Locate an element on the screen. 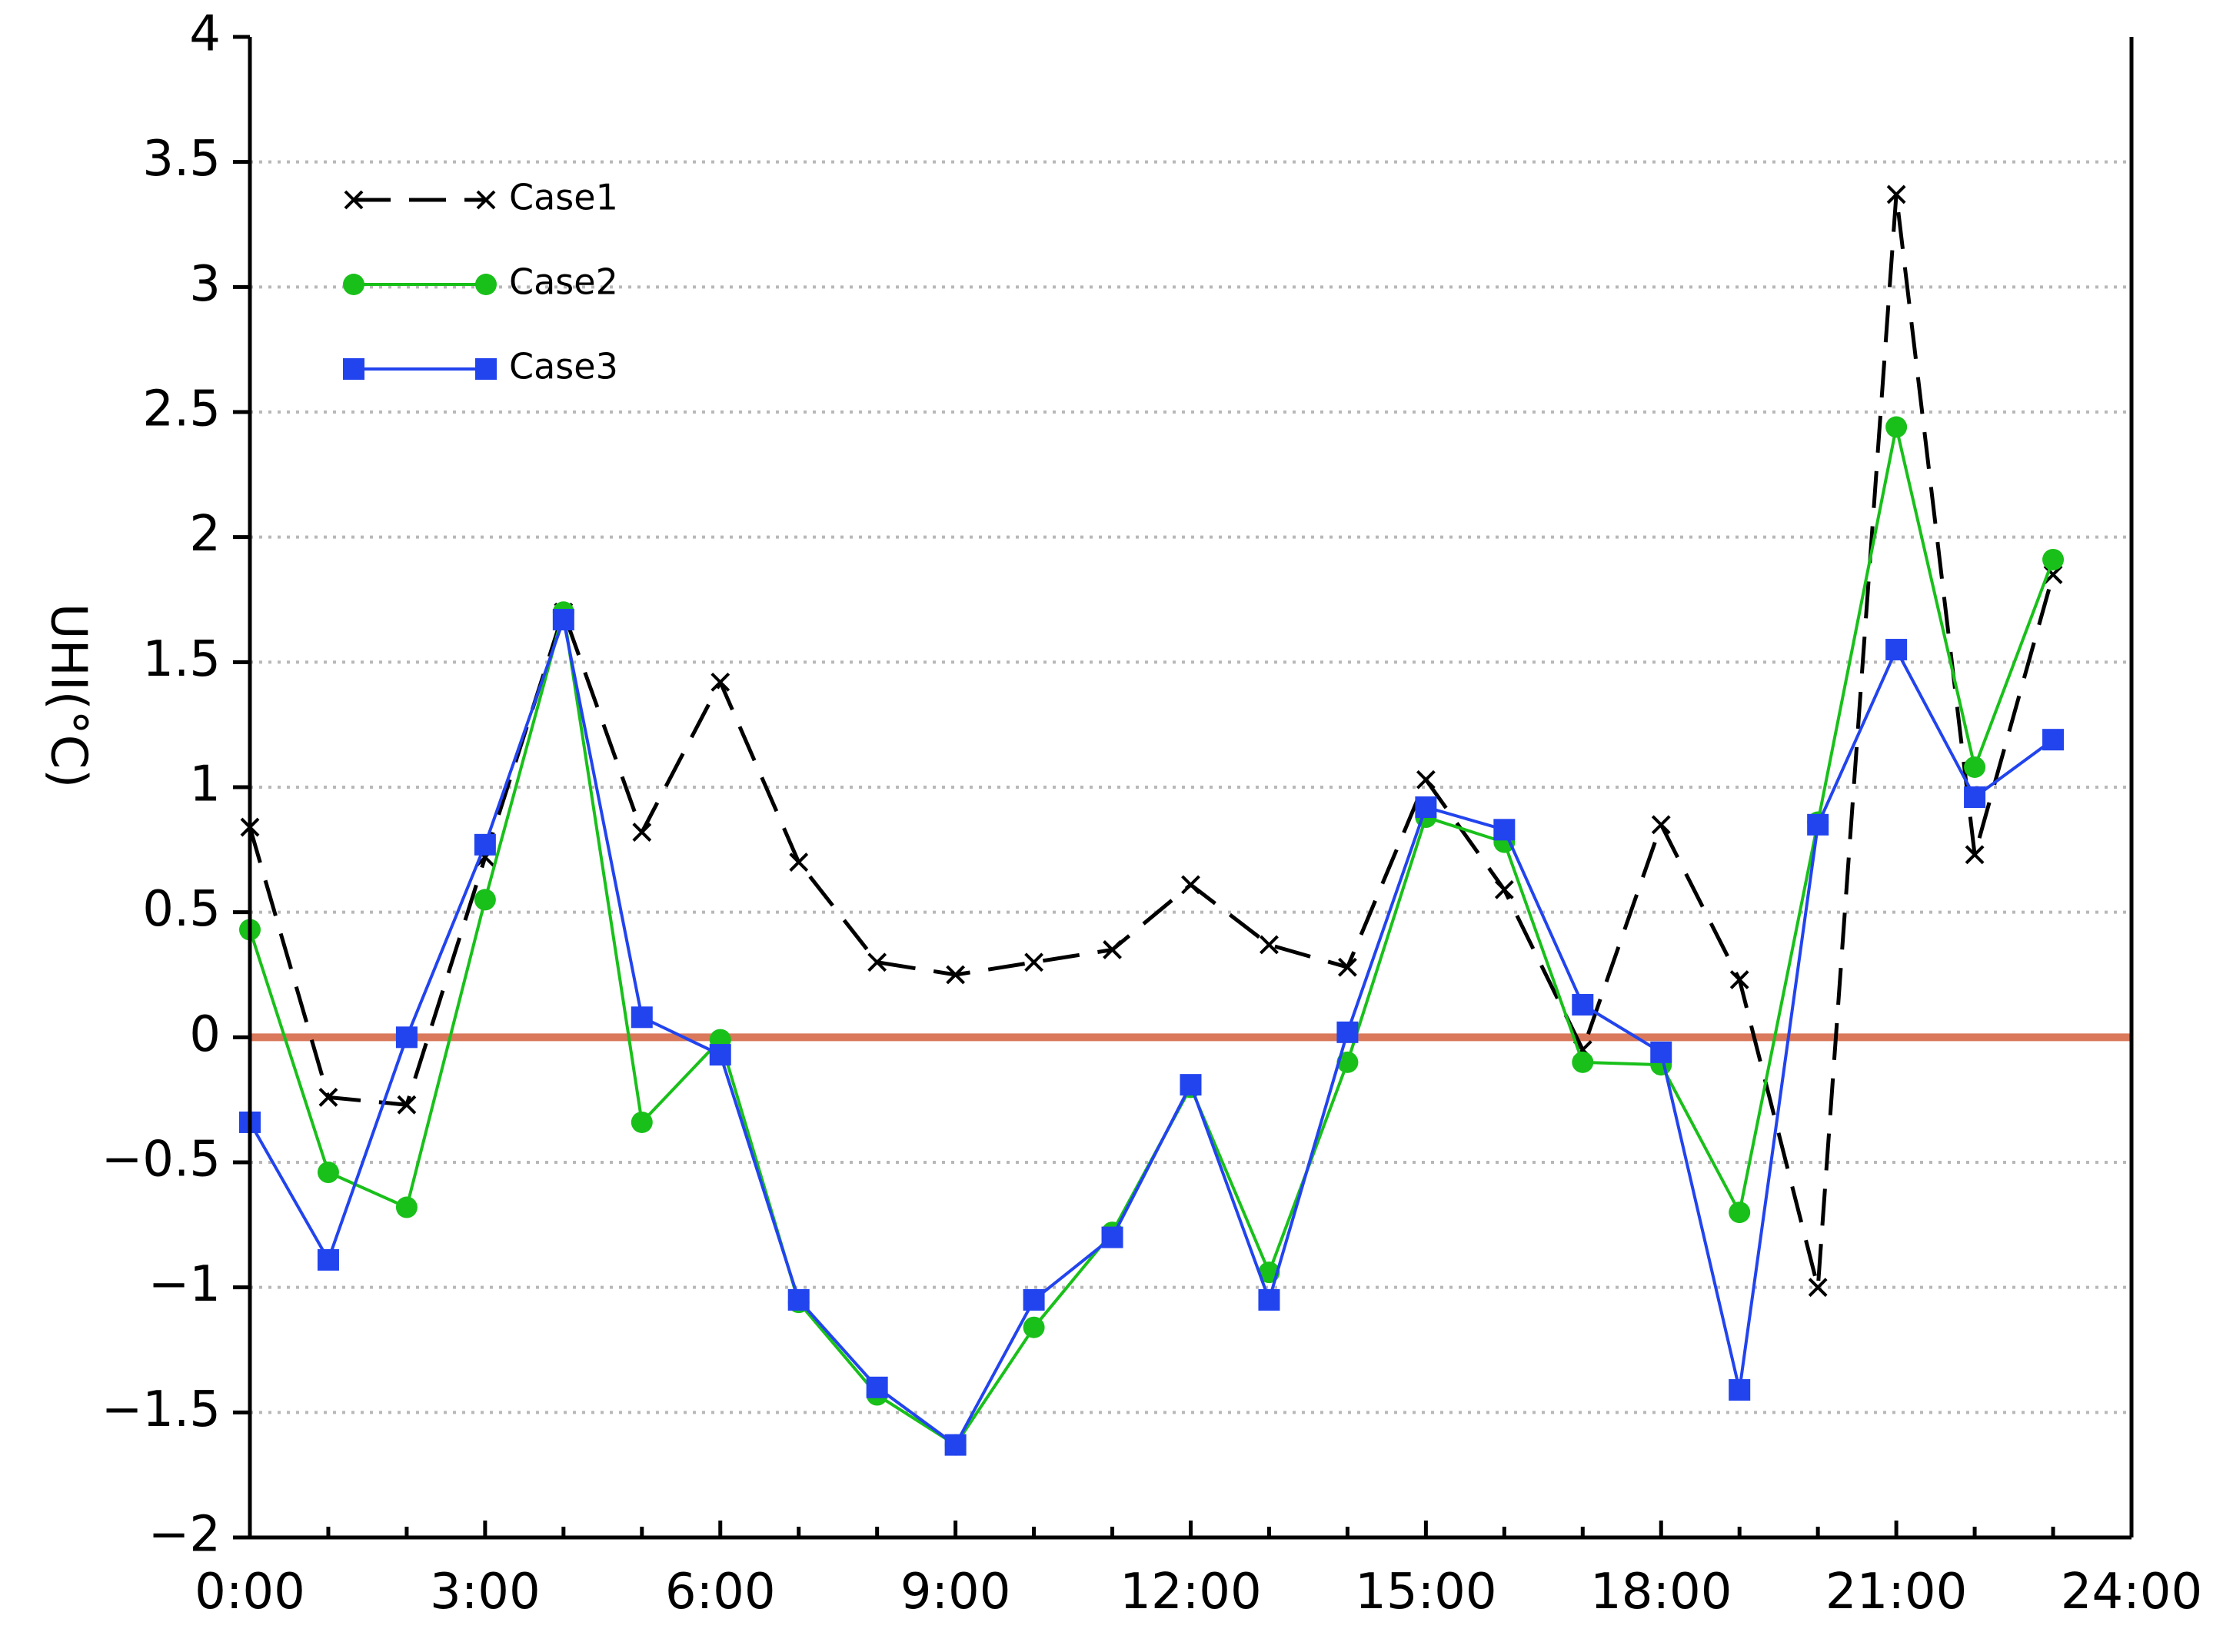 Image resolution: width=2223 pixels, height=1652 pixels. x-tick-label: 21:00 is located at coordinates (1896, 1592).